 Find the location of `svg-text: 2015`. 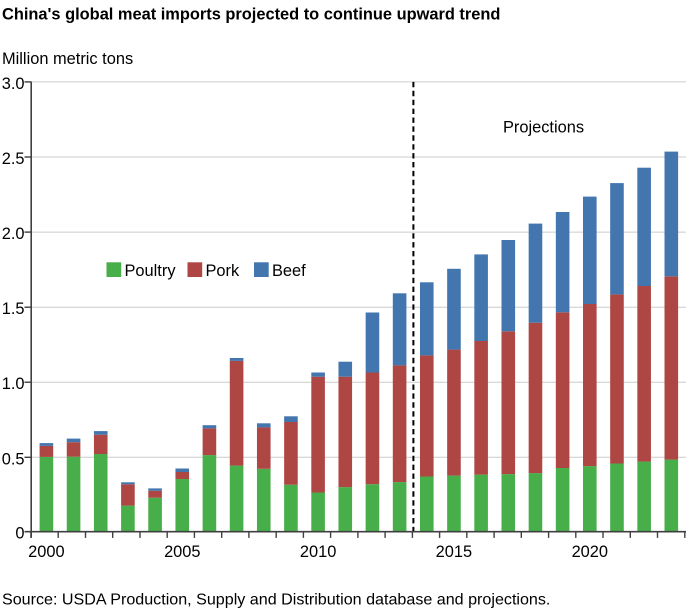

svg-text: 2015 is located at coordinates (454, 552).